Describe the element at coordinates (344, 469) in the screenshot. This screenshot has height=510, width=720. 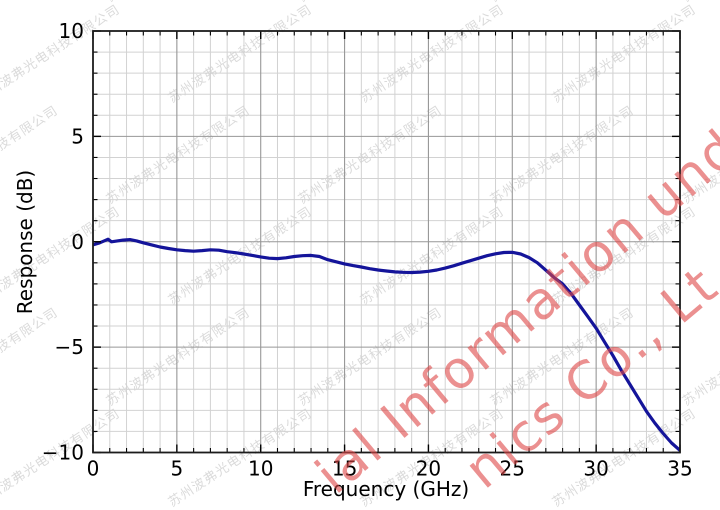
I see `x-tick-label: 15` at that location.